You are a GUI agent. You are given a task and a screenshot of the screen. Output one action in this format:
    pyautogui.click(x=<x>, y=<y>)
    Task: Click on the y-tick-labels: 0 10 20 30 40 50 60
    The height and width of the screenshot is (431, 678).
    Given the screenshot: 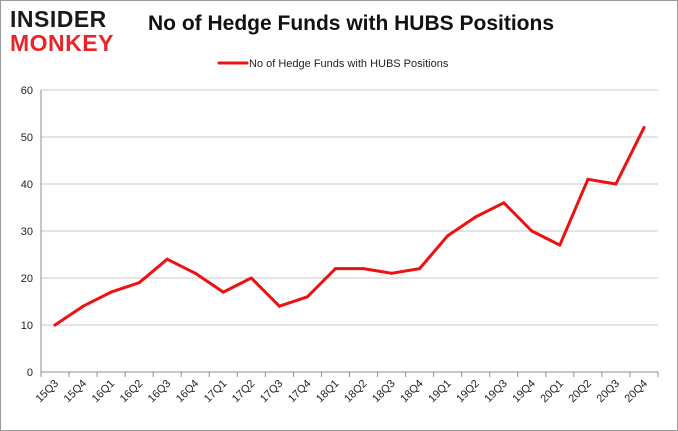 What is the action you would take?
    pyautogui.click(x=27, y=232)
    